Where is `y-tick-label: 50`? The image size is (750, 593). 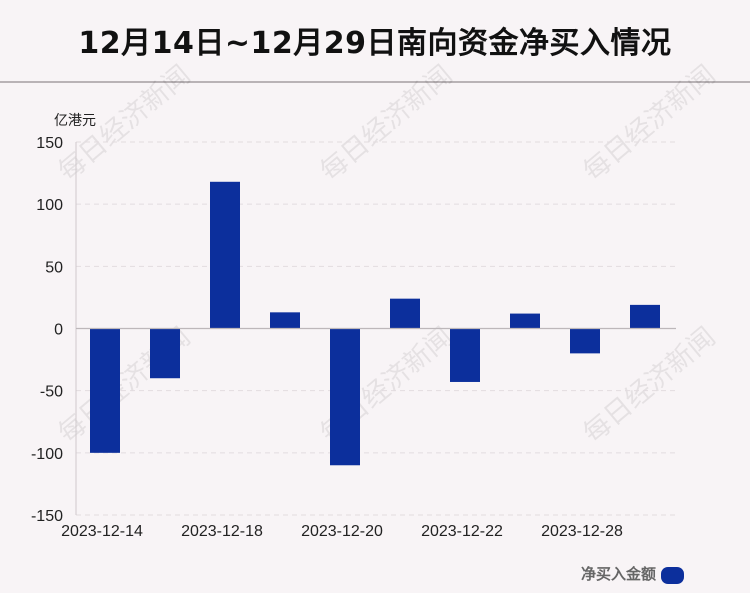
y-tick-label: 50 is located at coordinates (54, 267).